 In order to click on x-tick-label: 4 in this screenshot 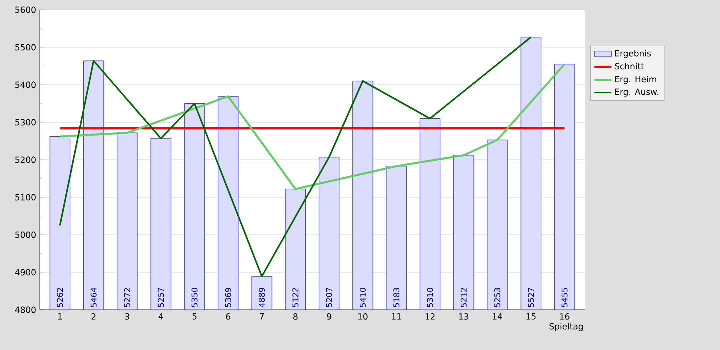, I will do `click(161, 317)`.